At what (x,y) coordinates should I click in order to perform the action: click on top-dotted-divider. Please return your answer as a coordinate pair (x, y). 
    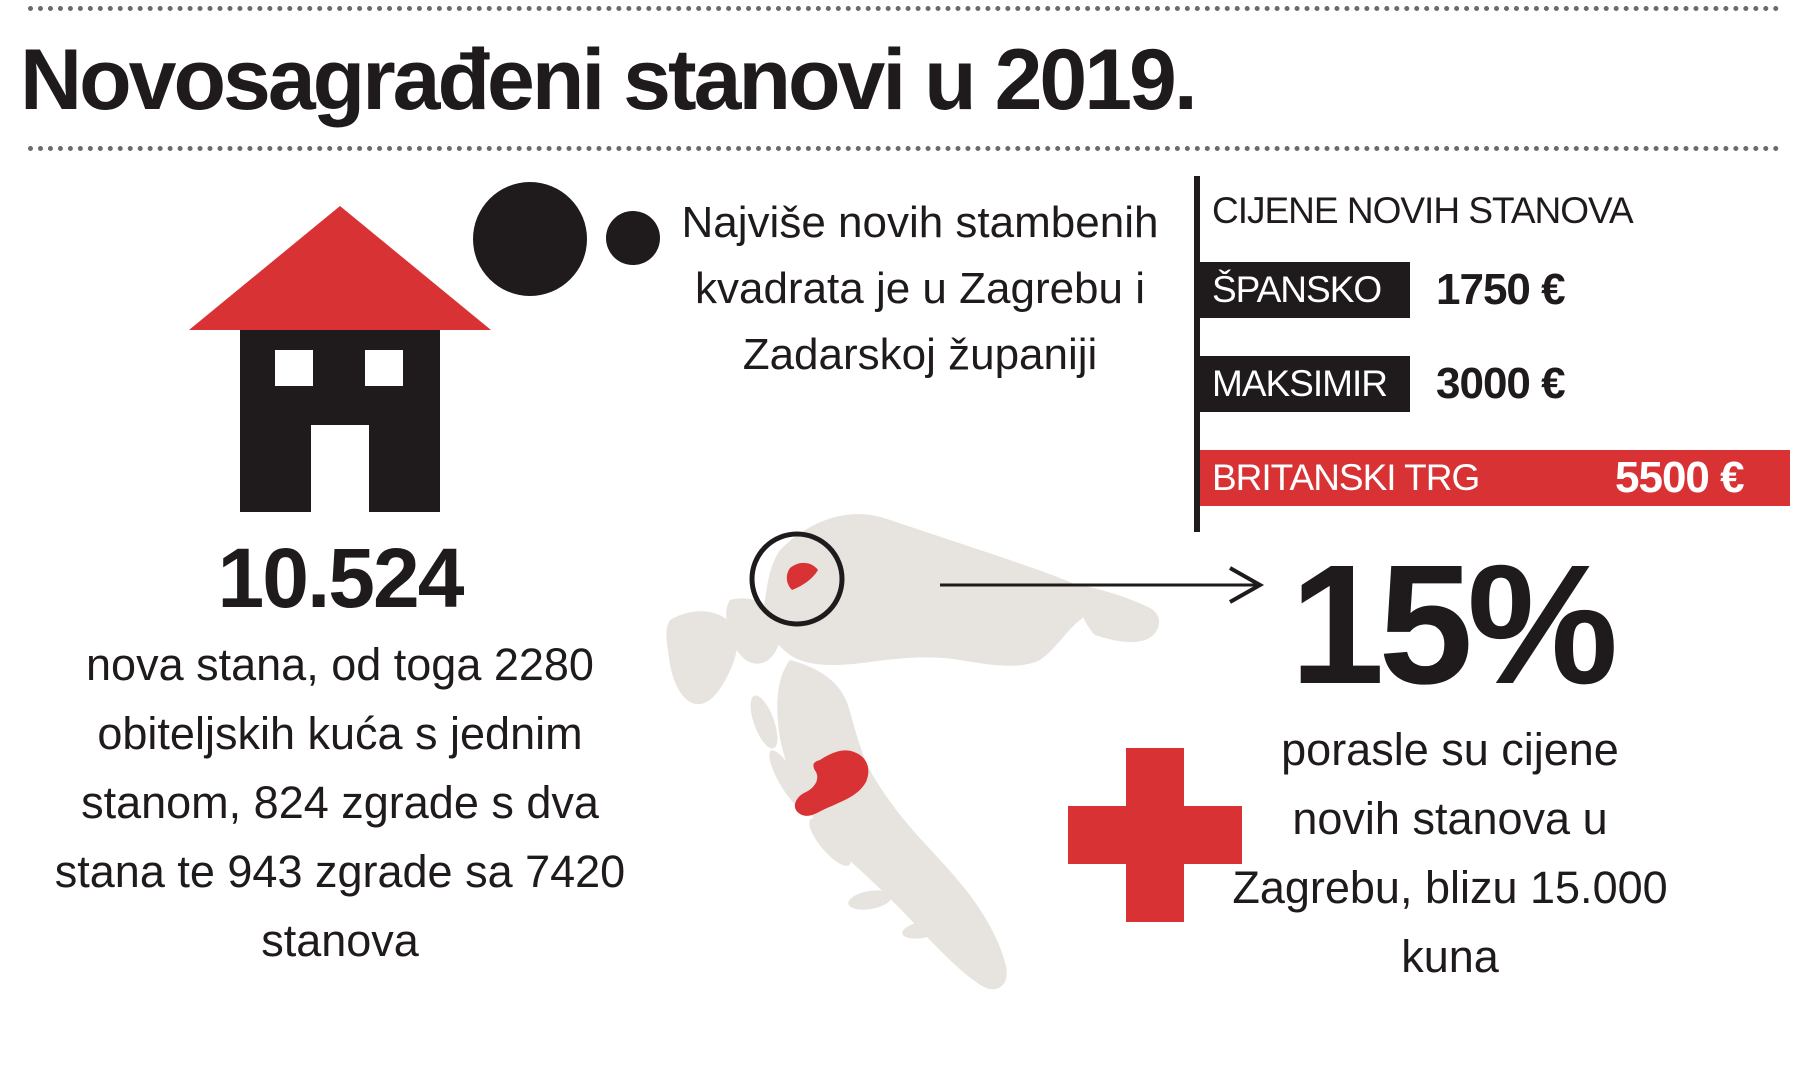
    Looking at the image, I should click on (904, 8).